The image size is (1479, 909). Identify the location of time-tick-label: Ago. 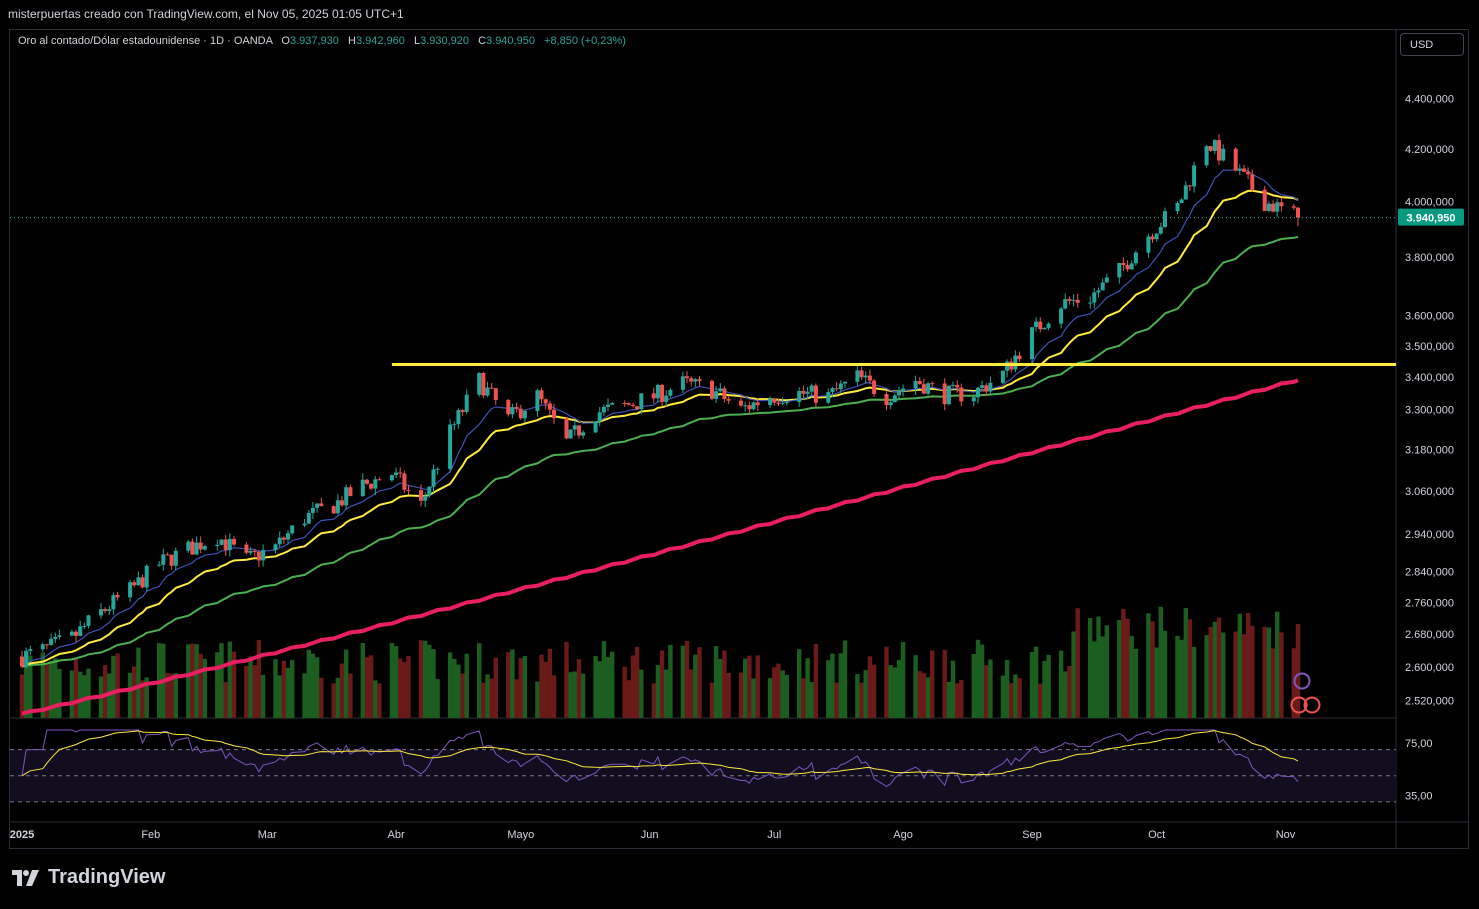
(903, 835).